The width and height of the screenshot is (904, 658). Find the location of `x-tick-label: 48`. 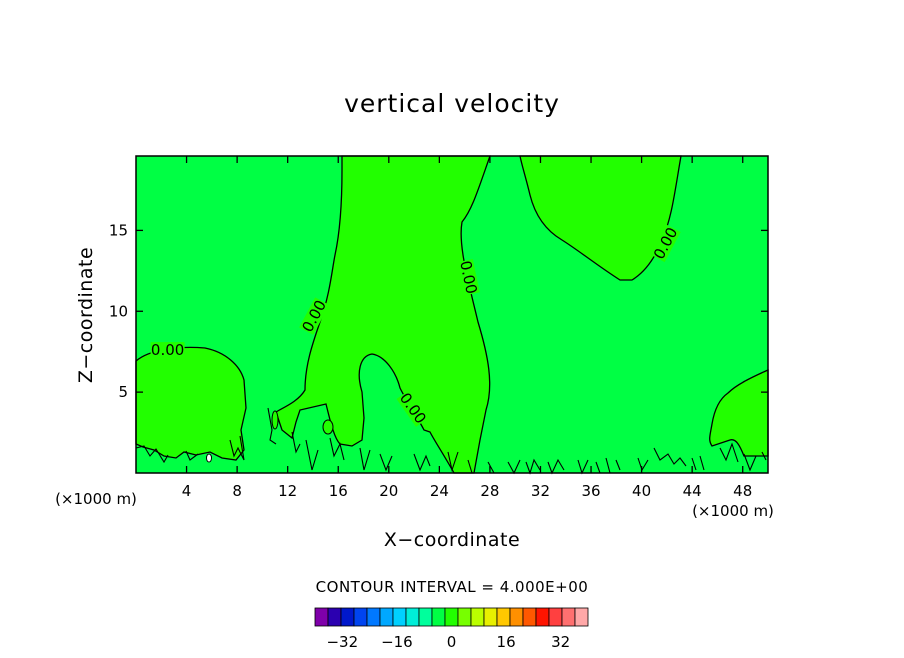

x-tick-label: 48 is located at coordinates (742, 491).